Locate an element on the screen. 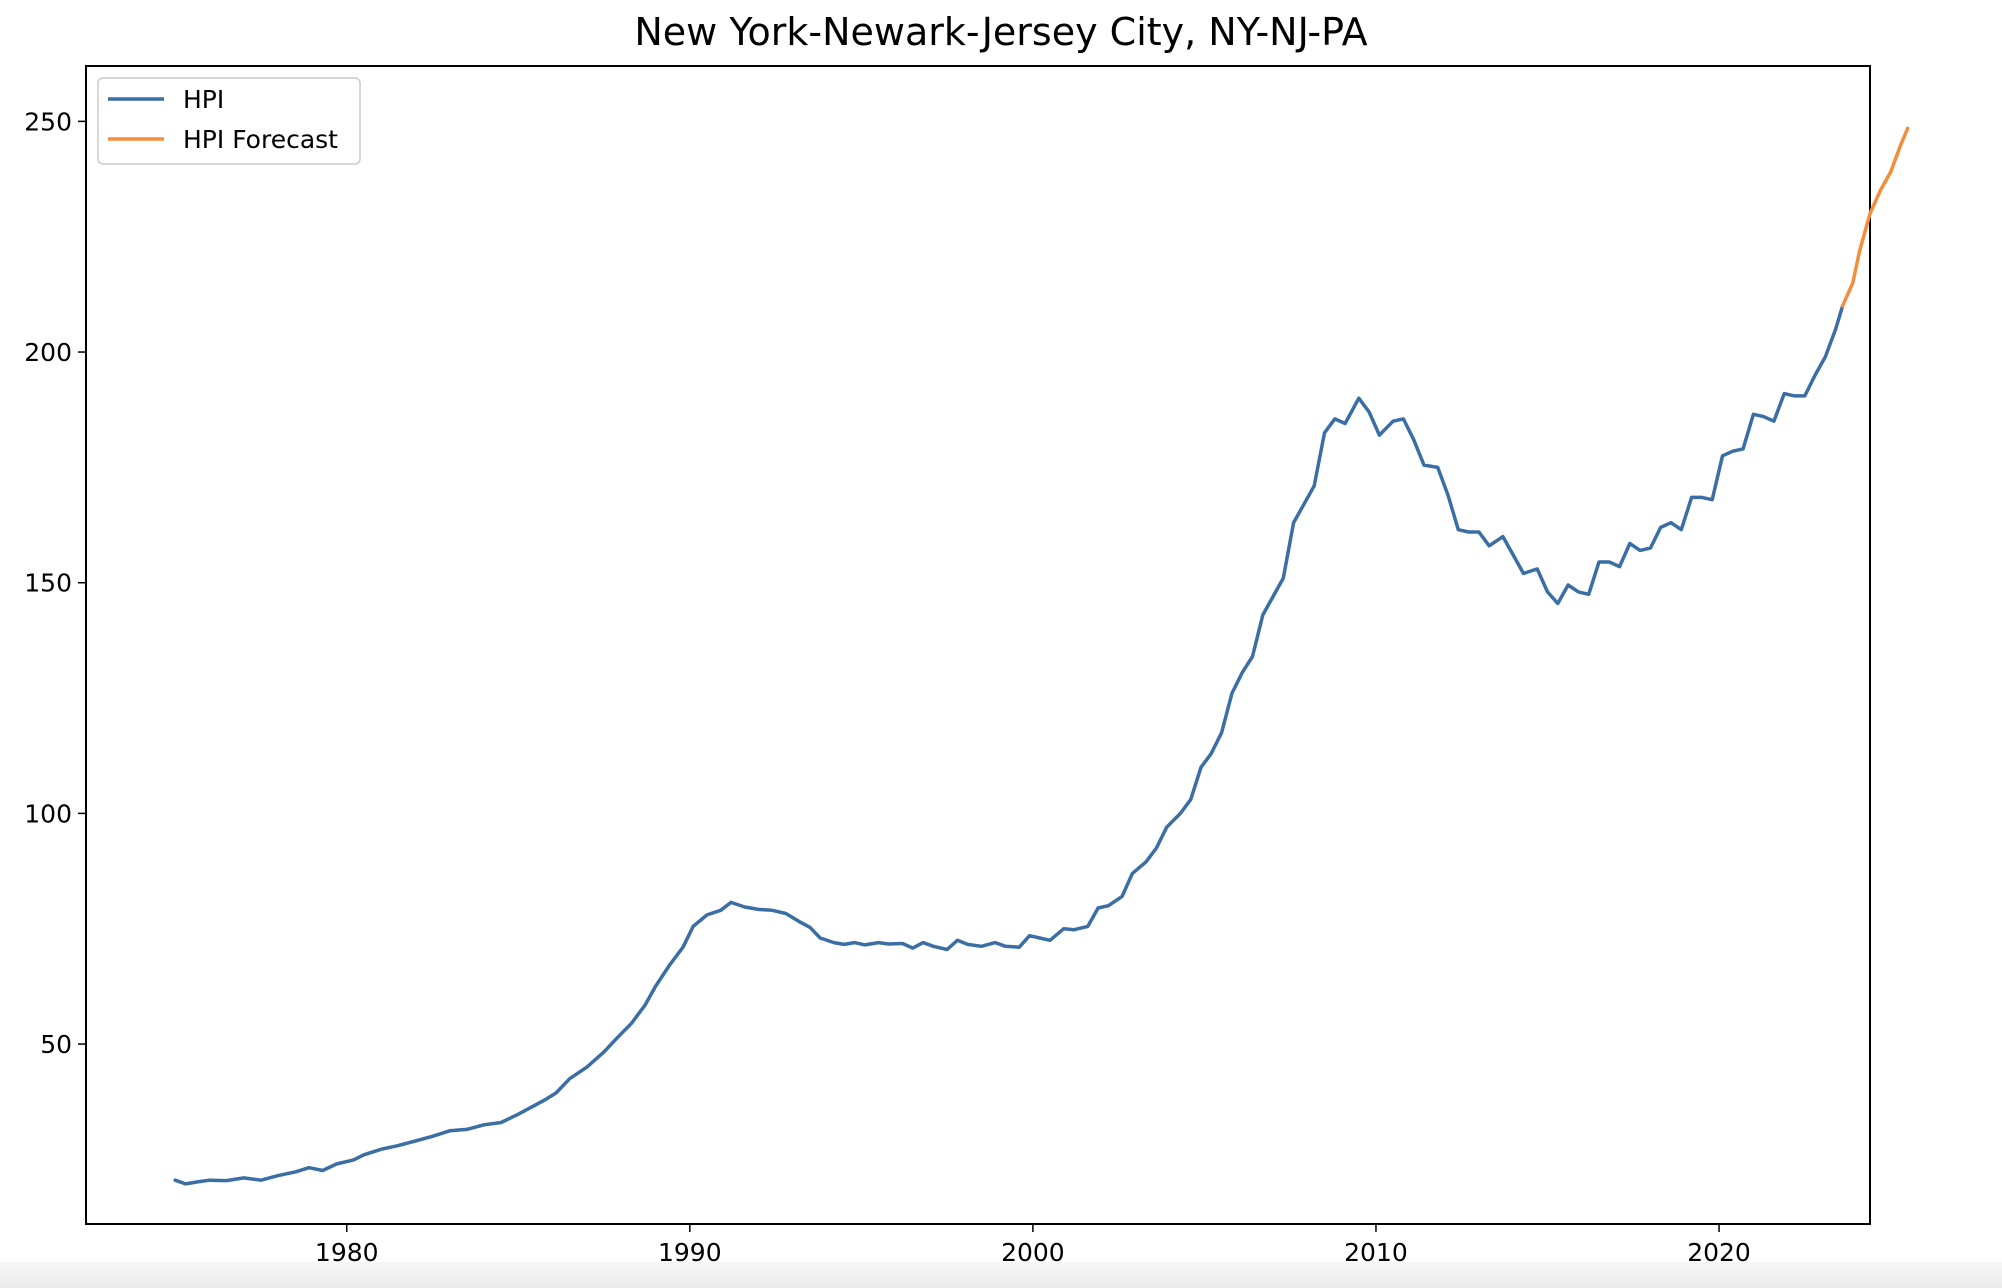 The width and height of the screenshot is (2002, 1288). y-tick-label: 250 is located at coordinates (48, 121).